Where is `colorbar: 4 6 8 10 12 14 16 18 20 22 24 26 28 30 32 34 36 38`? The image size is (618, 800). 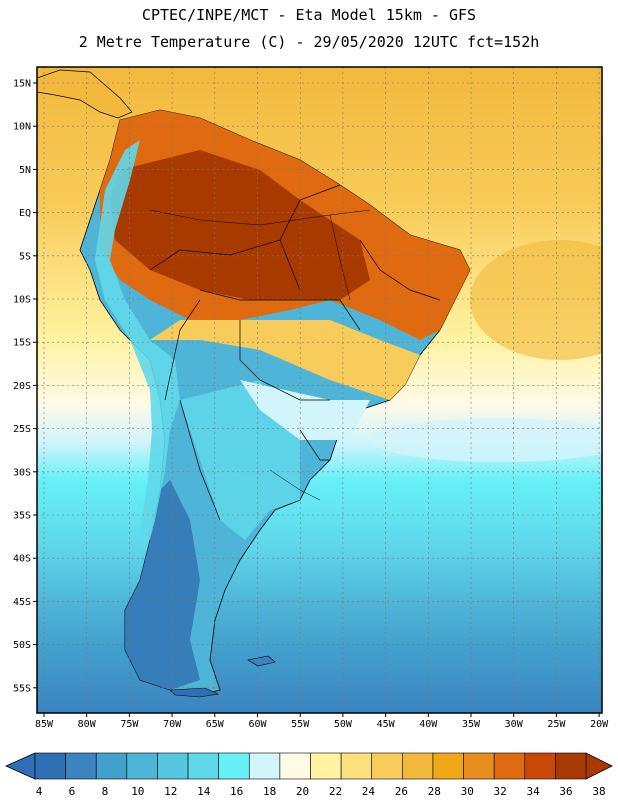
colorbar: 4 6 8 10 12 14 16 18 20 22 24 26 28 30 32 34 36 38 is located at coordinates (309, 775).